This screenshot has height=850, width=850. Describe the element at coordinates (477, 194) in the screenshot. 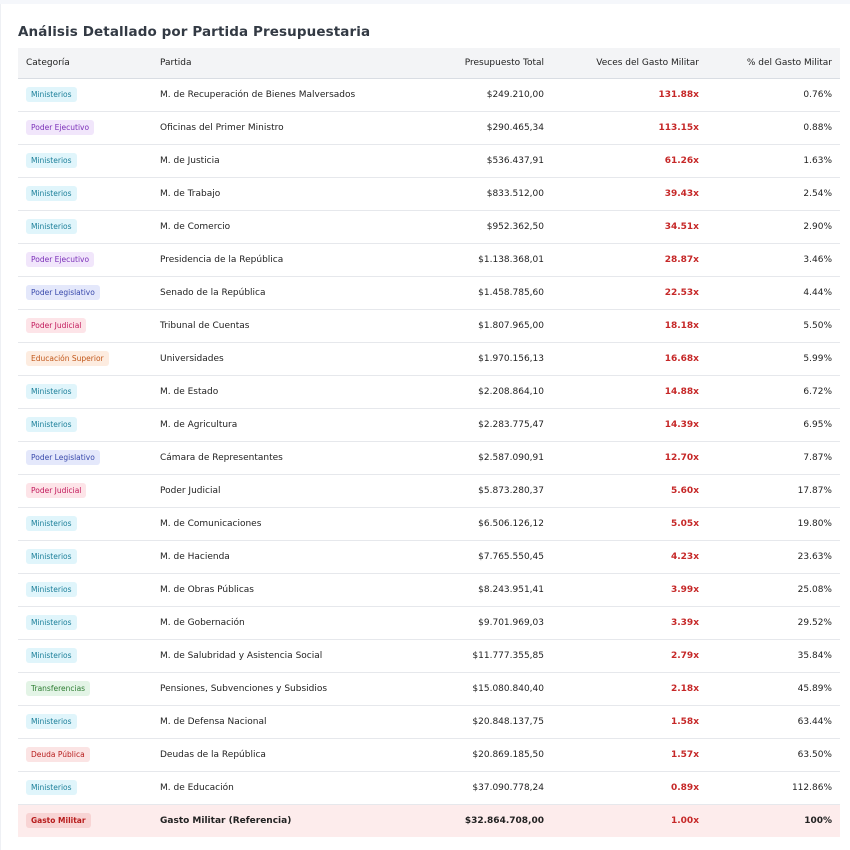

I see `budget-total-cell: $833.512,00` at that location.